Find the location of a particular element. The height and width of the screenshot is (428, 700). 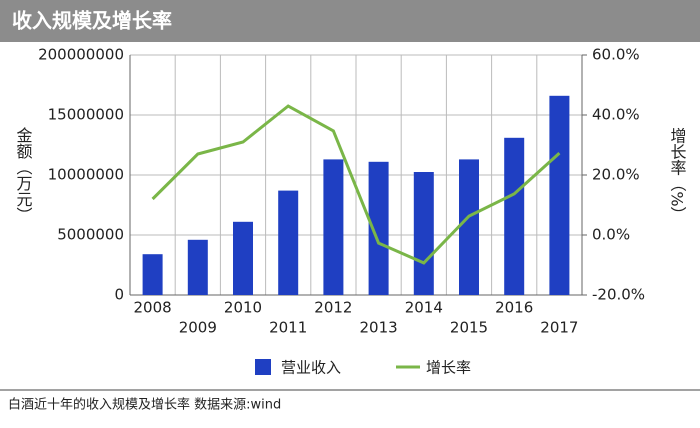

x-tick-label: 2013 is located at coordinates (379, 328).